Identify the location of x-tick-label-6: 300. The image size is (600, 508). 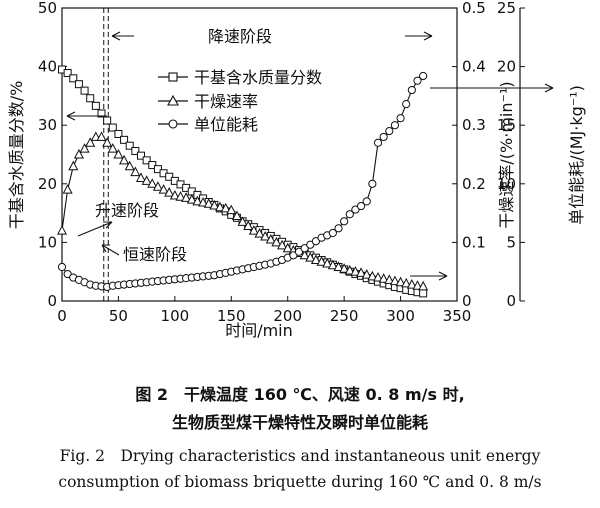
(400, 316).